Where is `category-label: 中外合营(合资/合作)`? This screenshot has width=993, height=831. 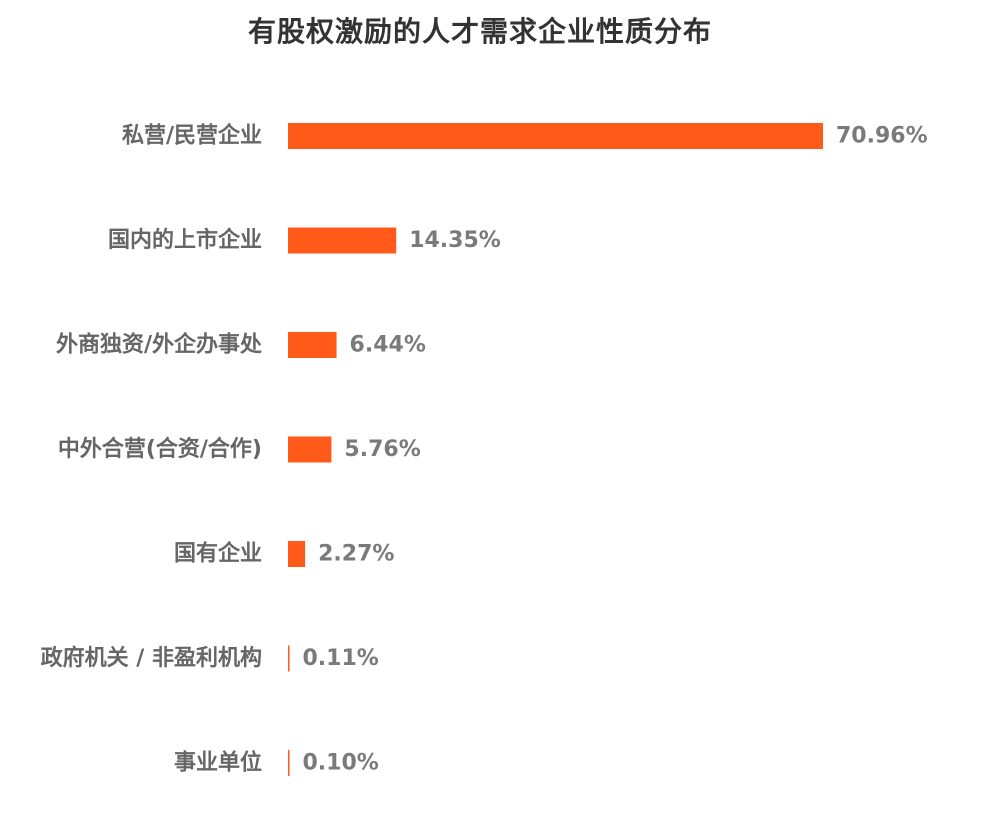 category-label: 中外合营(合资/合作) is located at coordinates (160, 449).